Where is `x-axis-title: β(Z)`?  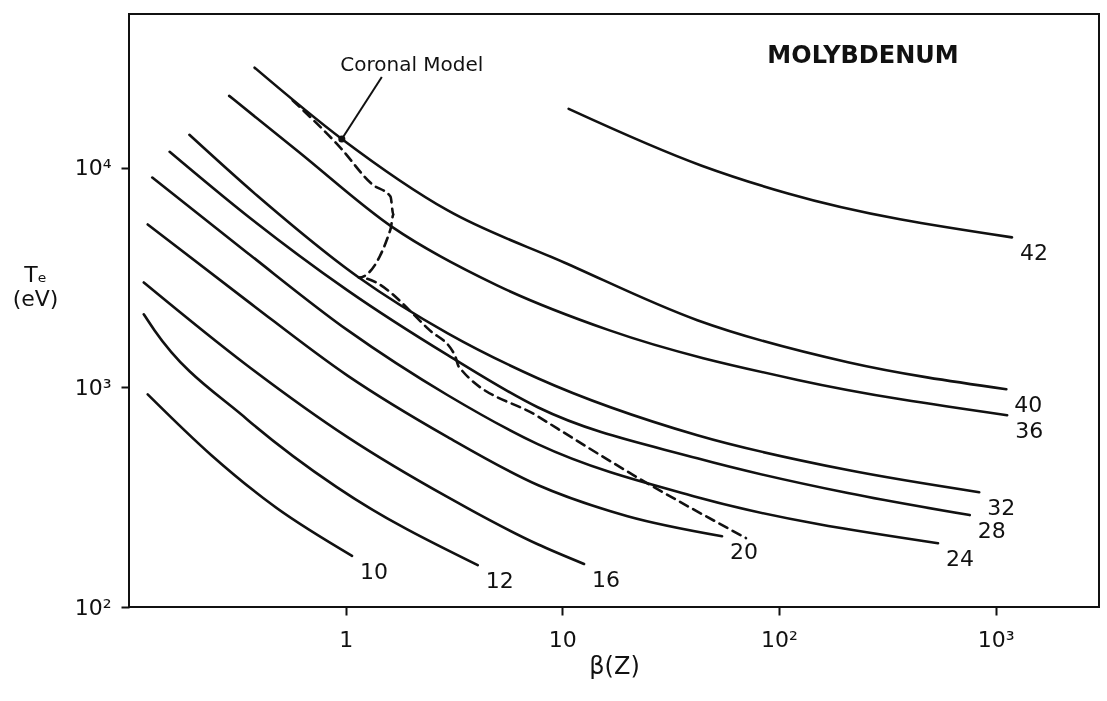 x-axis-title: β(Z) is located at coordinates (614, 665).